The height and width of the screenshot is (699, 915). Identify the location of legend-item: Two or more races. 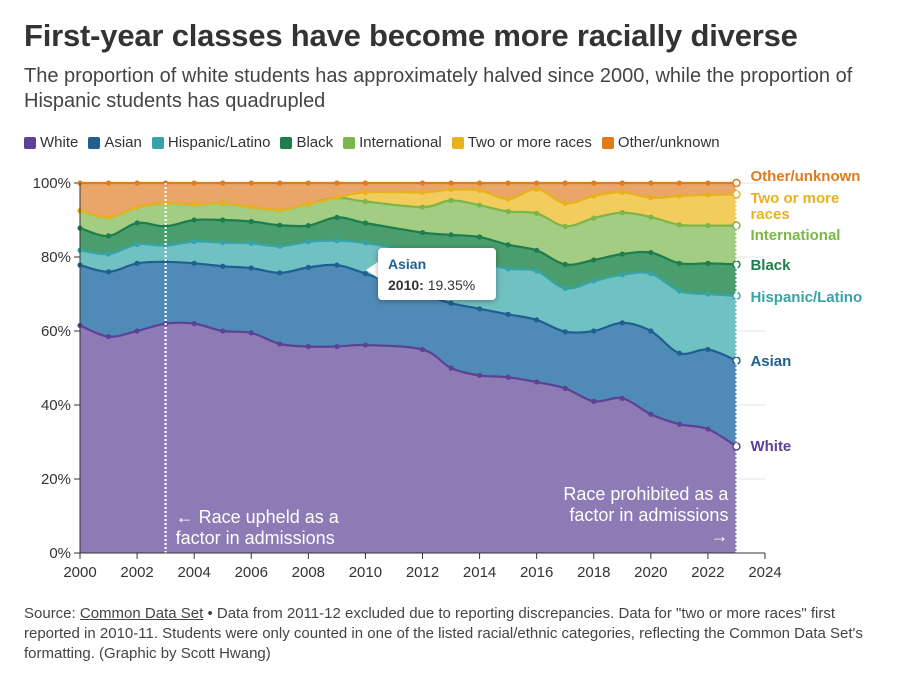
(521, 142).